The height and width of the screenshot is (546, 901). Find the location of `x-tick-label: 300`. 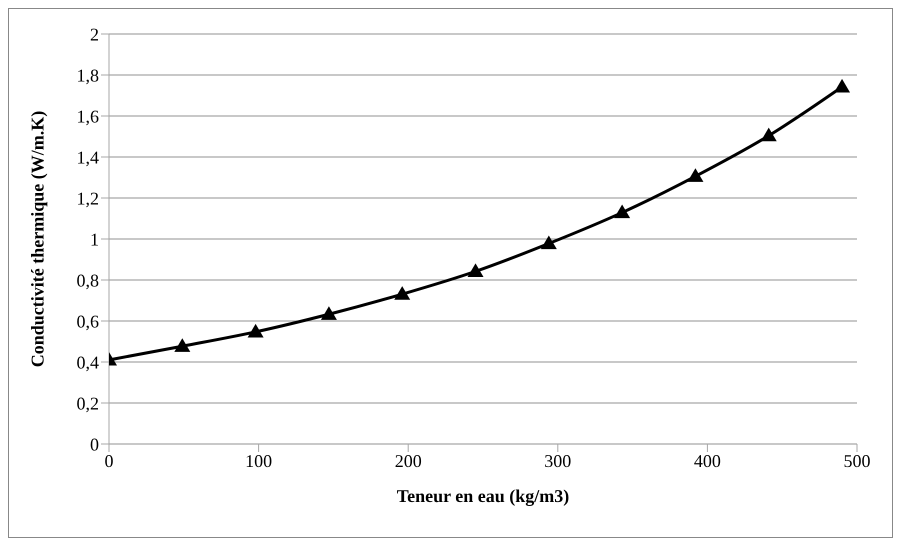

x-tick-label: 300 is located at coordinates (558, 460).